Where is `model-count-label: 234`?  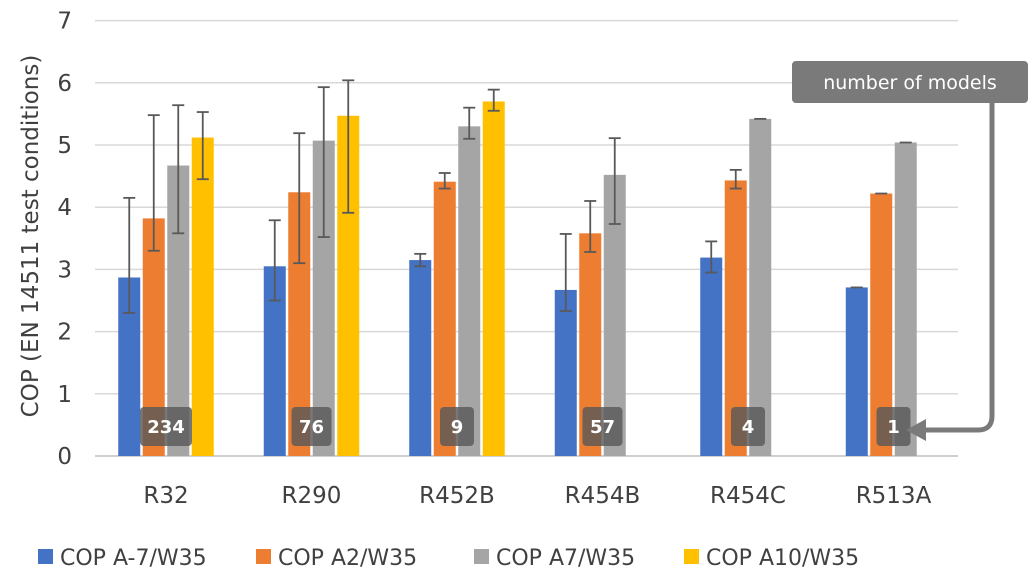
model-count-label: 234 is located at coordinates (166, 427).